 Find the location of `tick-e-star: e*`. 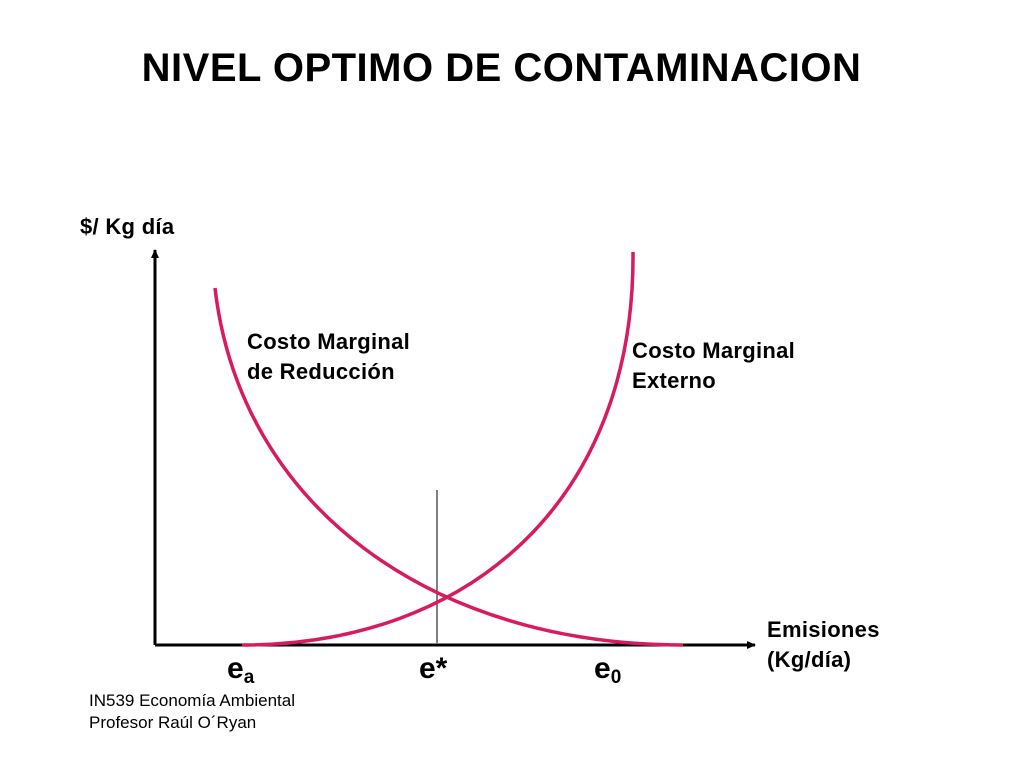

tick-e-star: e* is located at coordinates (433, 668).